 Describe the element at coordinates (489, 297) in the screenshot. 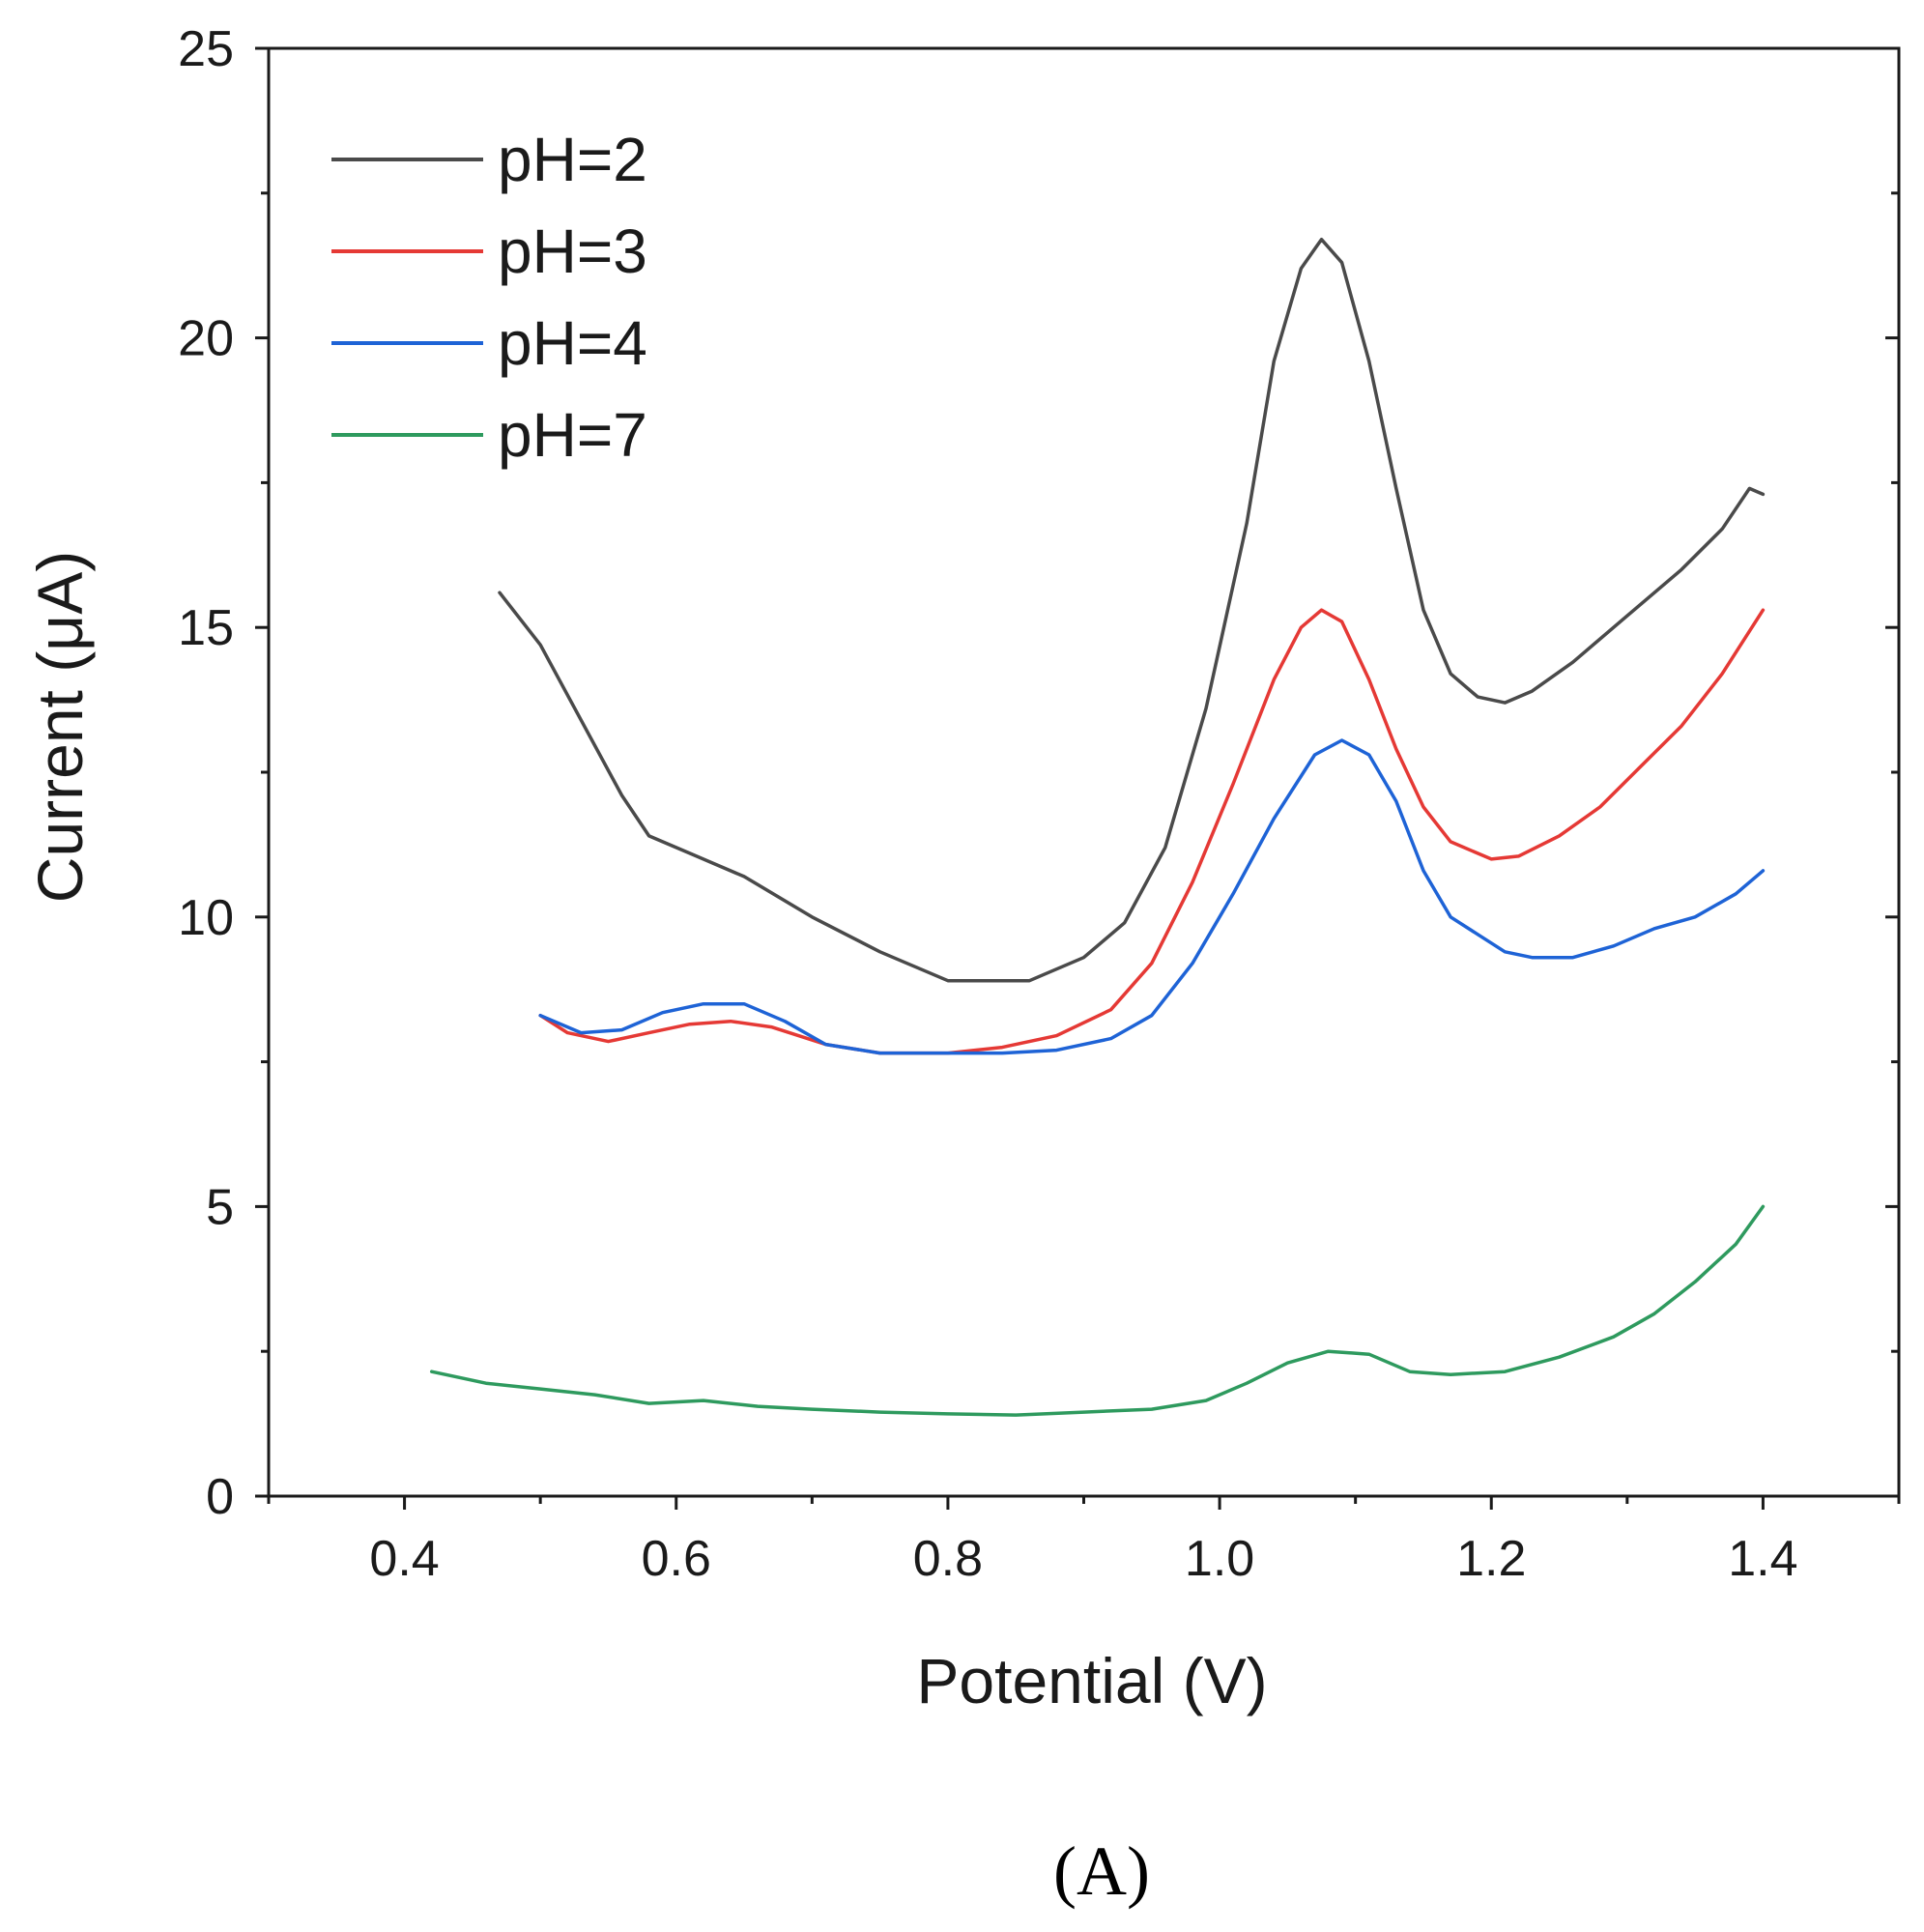

I see `legend: pH=2 pH=3 pH=4 pH=7` at that location.